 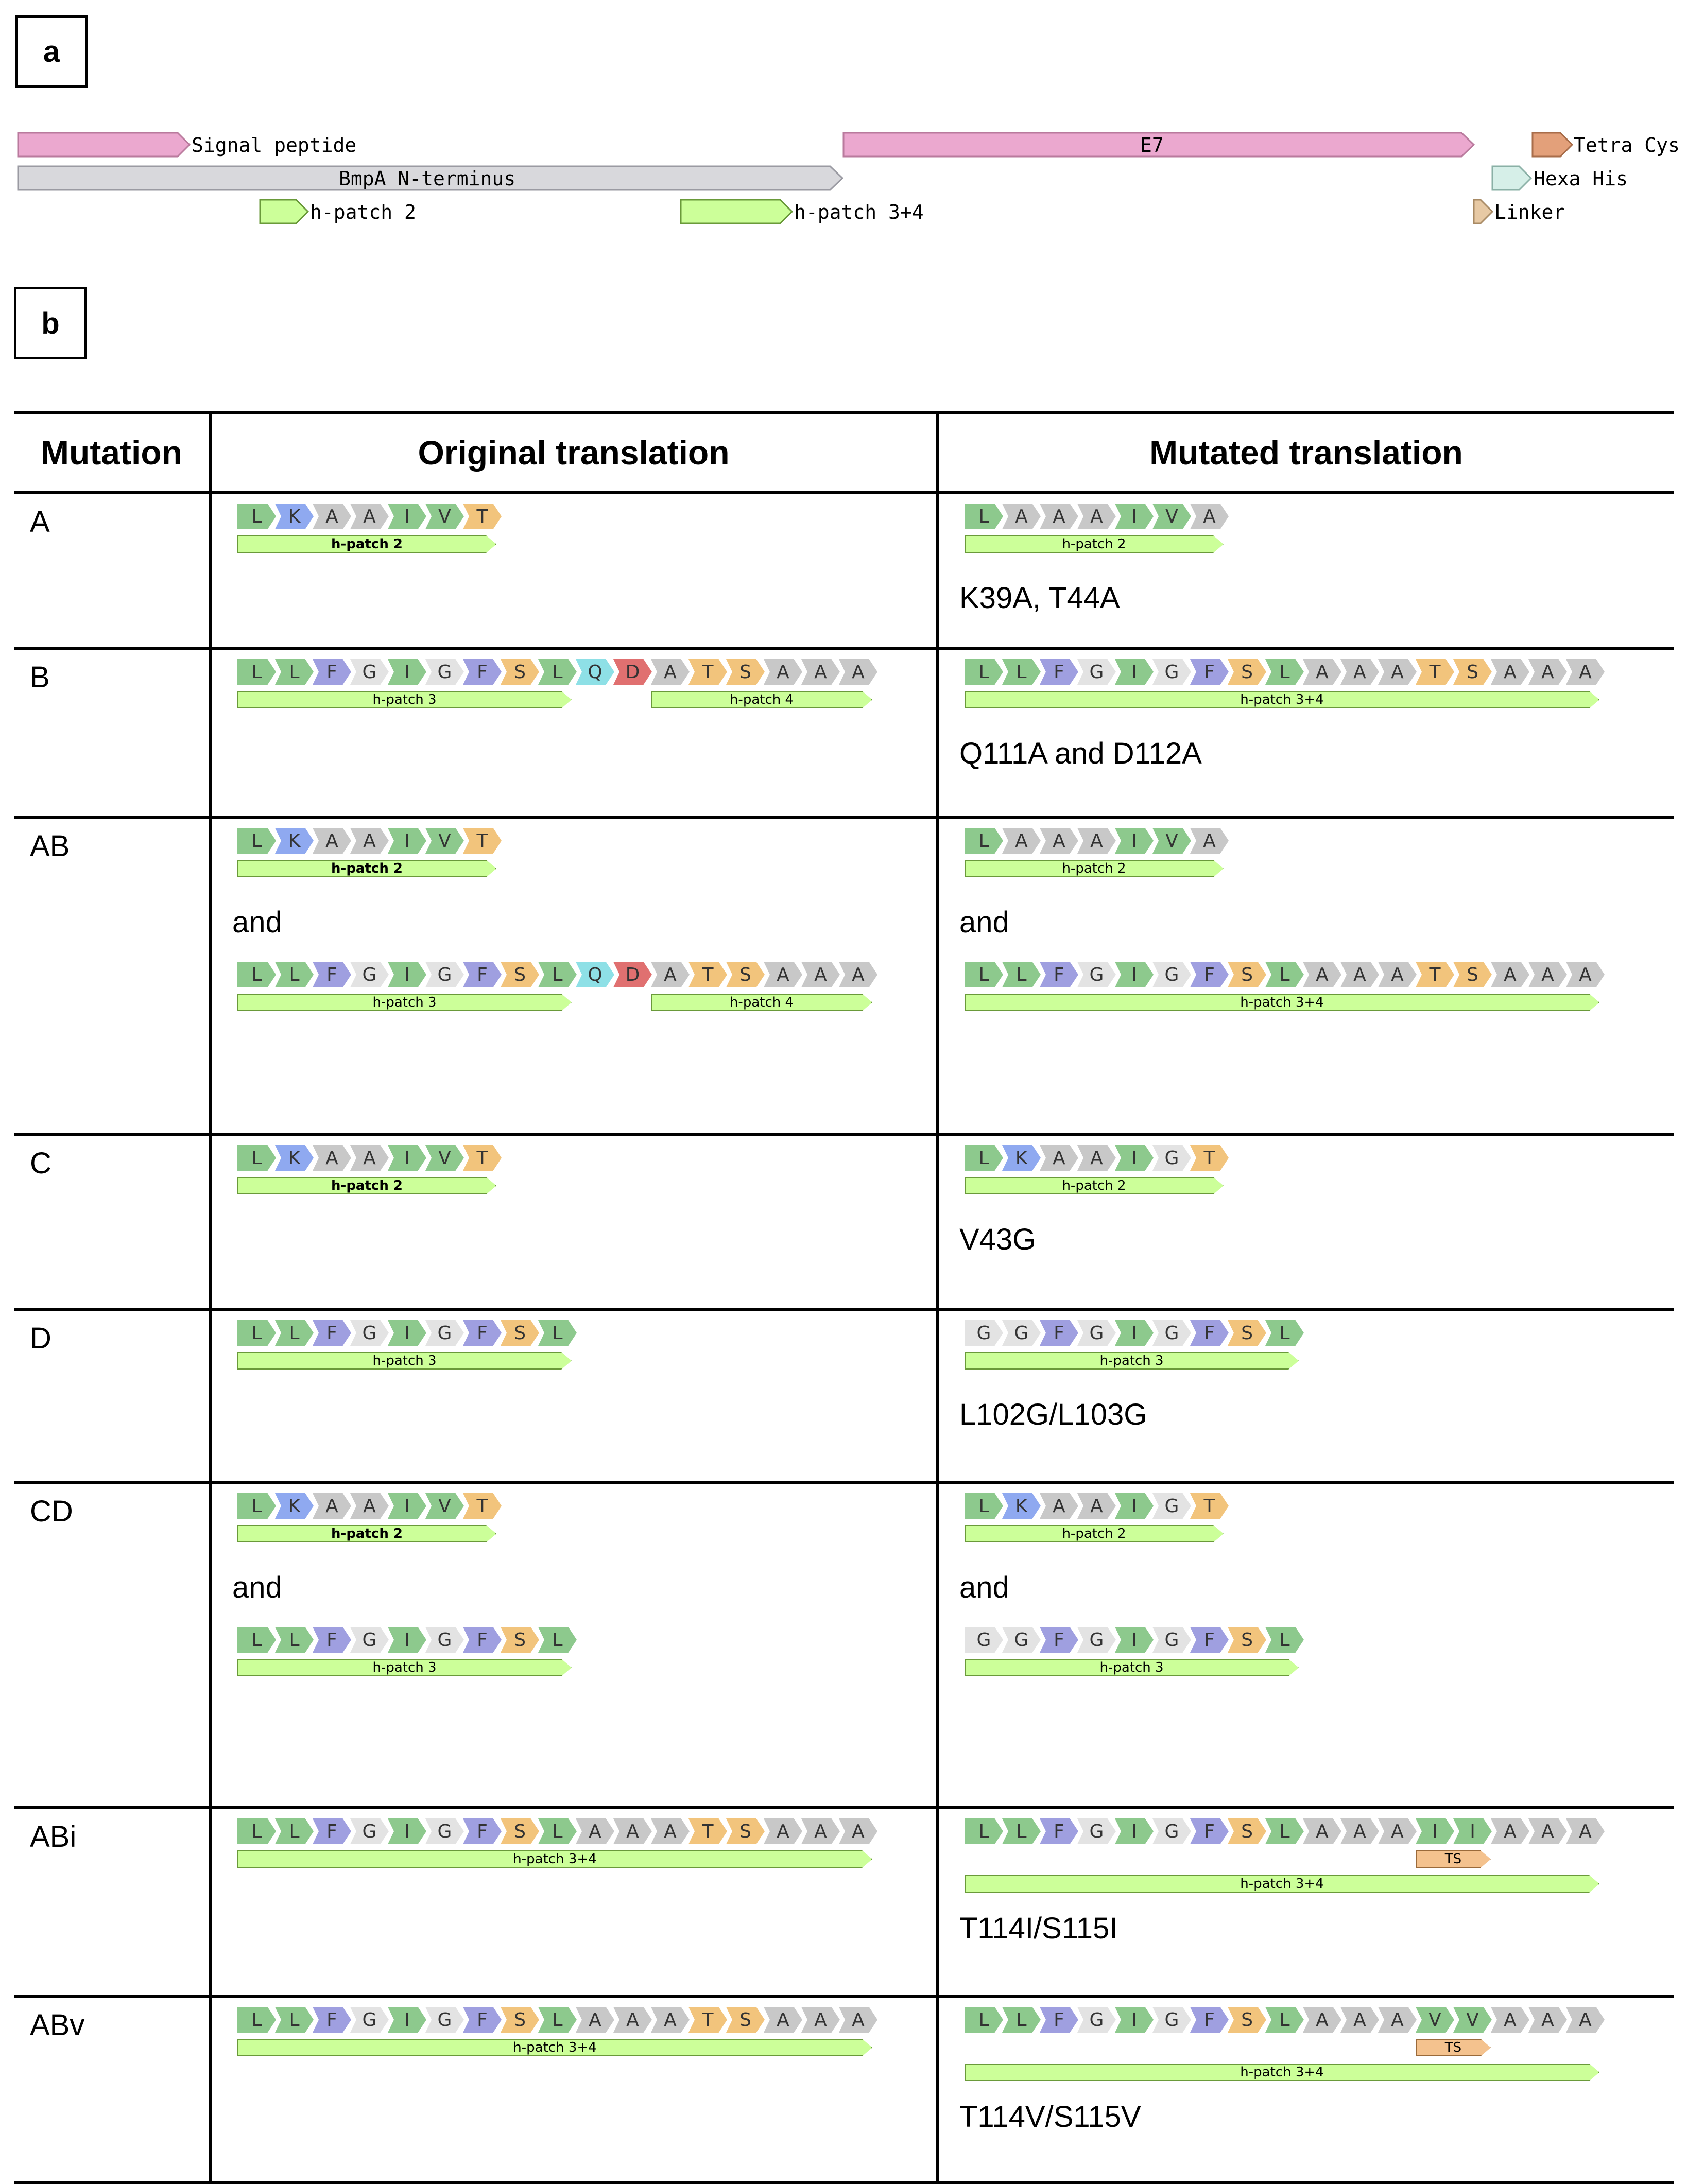 I want to click on ts-feature-bar: TS, so click(x=1453, y=2047).